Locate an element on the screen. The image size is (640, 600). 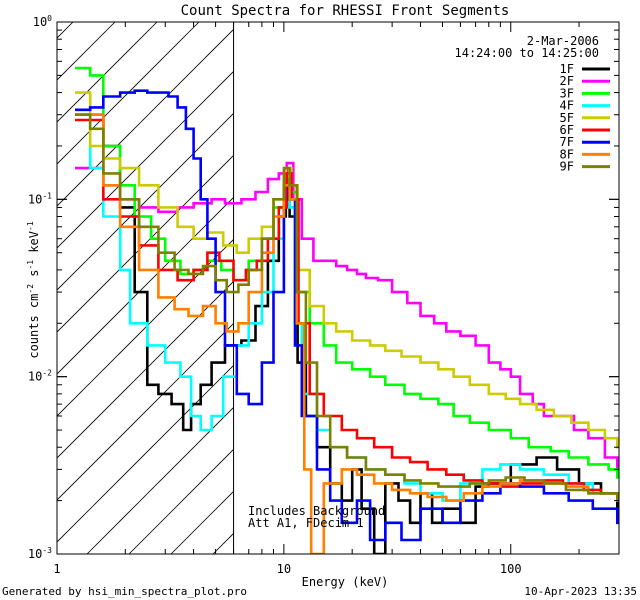
generated-by-label: Generated by hsi_min_spectra_plot.pro is located at coordinates (124, 591).